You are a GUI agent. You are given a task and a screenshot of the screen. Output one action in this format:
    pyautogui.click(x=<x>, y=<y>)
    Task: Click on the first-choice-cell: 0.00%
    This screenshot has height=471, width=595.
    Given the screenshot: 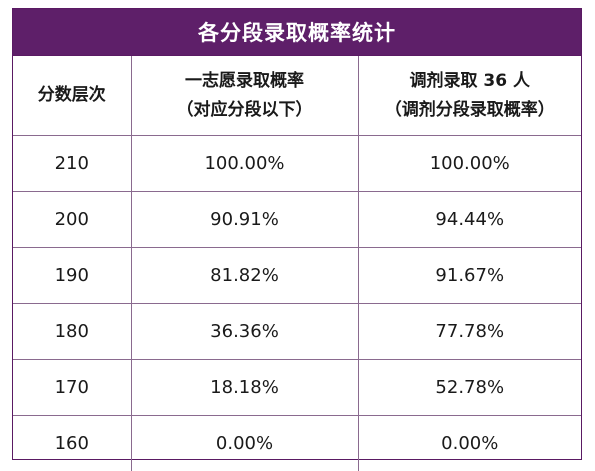 What is the action you would take?
    pyautogui.click(x=244, y=443)
    